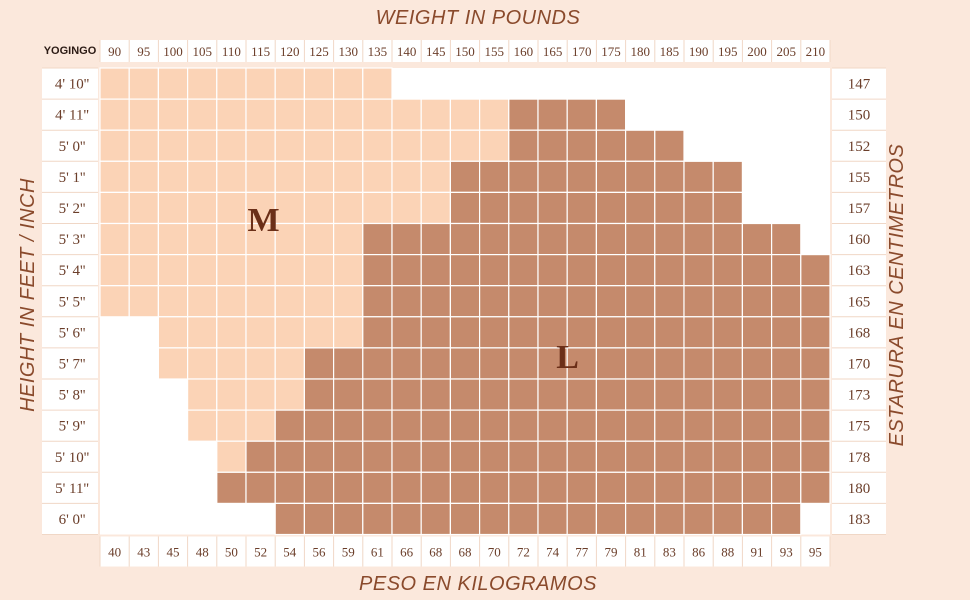 Image resolution: width=970 pixels, height=600 pixels. Describe the element at coordinates (897, 295) in the screenshot. I see `y-axis-label-right: ESTARURA EN CENTIMETROS` at that location.